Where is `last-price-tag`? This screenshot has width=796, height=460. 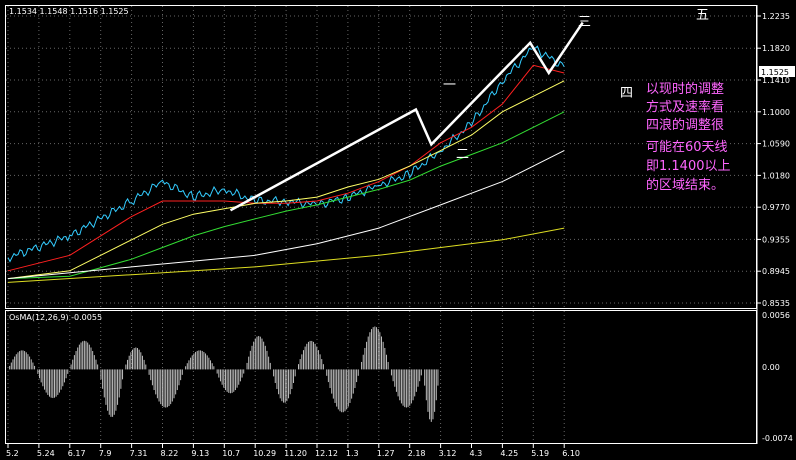
last-price-tag is located at coordinates (777, 71).